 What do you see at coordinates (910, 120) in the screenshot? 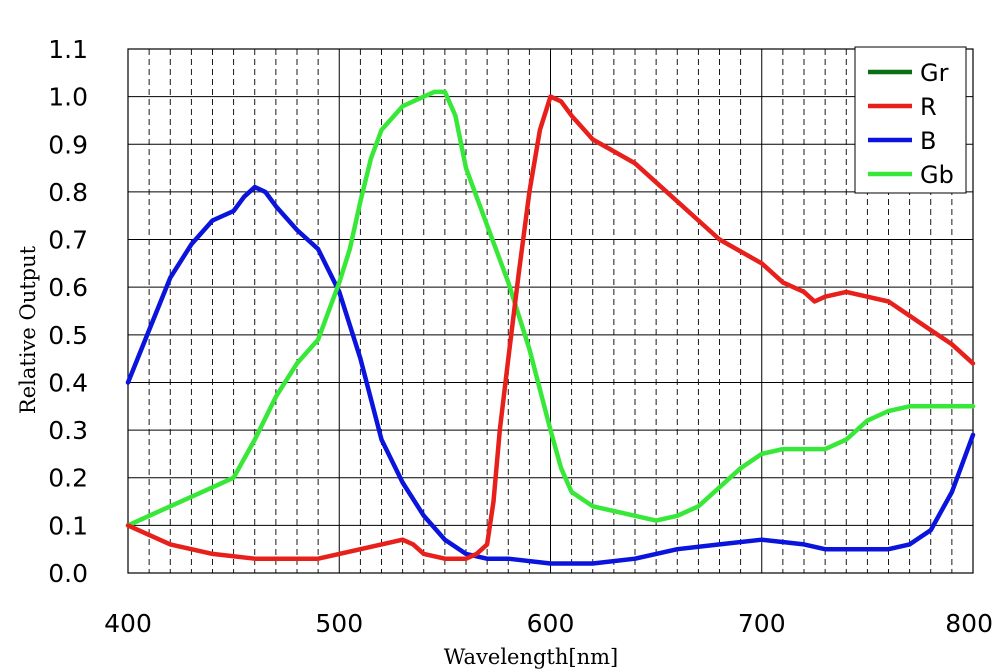
I see `legend: Gr RB Gb` at bounding box center [910, 120].